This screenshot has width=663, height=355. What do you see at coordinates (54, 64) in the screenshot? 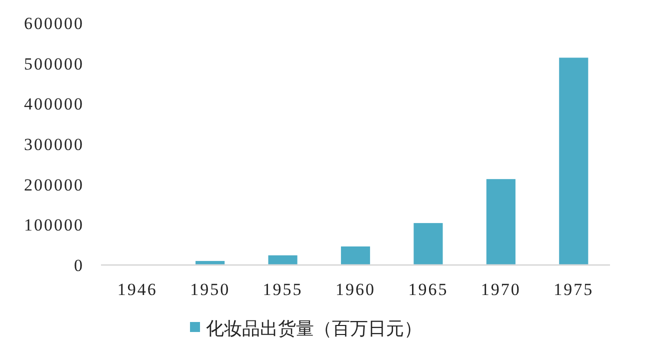
I see `y-tick-label: 500000` at bounding box center [54, 64].